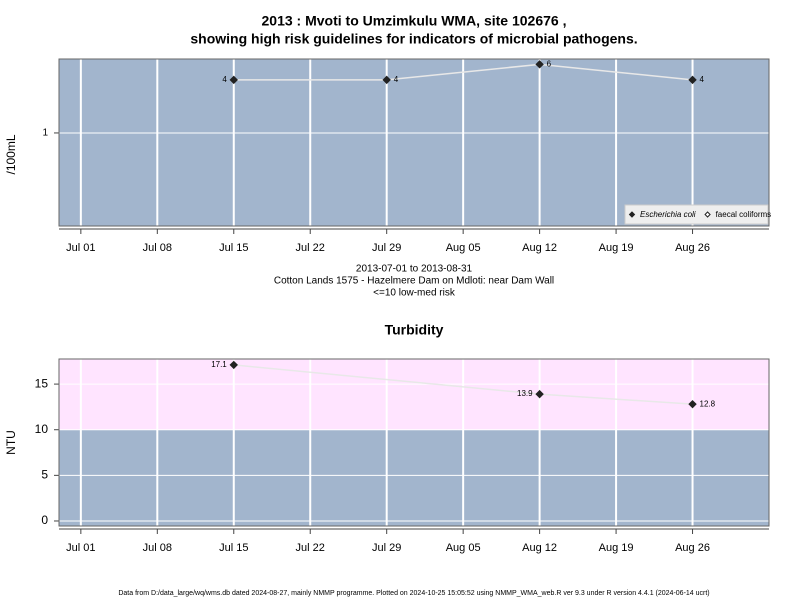  Describe the element at coordinates (414, 394) in the screenshot. I see `risk-band` at that location.